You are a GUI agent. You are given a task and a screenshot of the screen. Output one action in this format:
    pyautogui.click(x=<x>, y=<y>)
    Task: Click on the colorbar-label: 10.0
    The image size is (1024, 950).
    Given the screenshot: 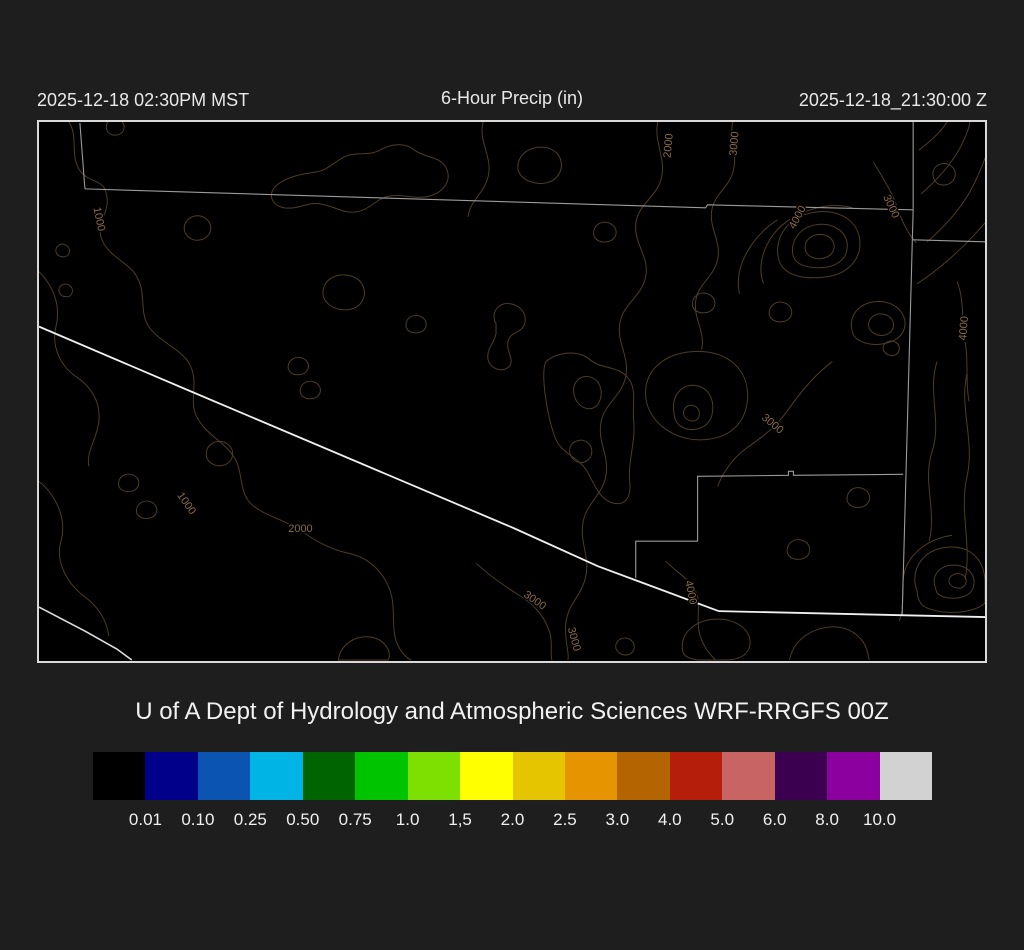 What is the action you would take?
    pyautogui.click(x=880, y=819)
    